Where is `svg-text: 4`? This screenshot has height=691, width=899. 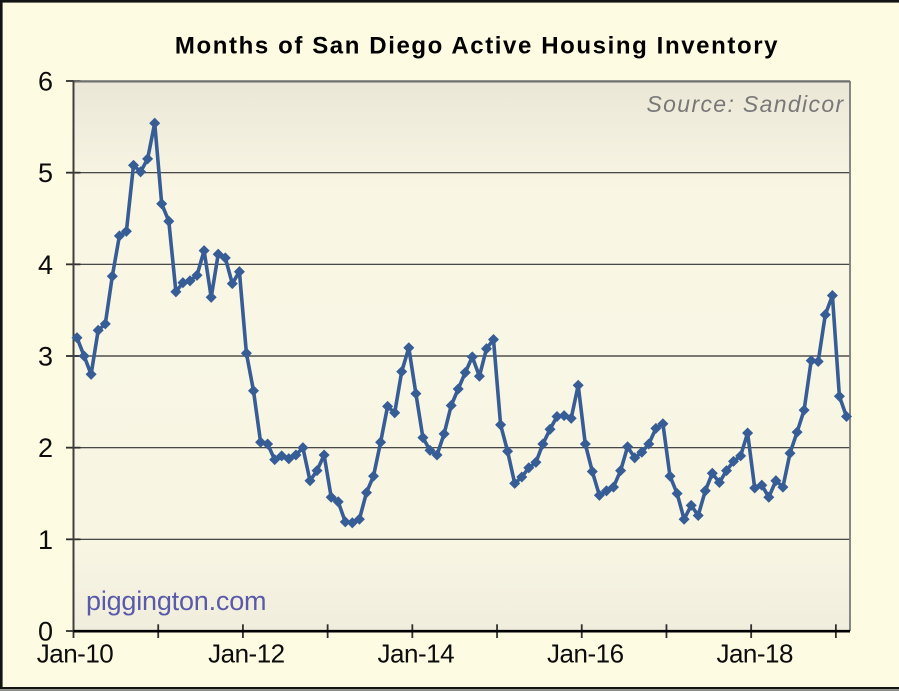 svg-text: 4 is located at coordinates (45, 265).